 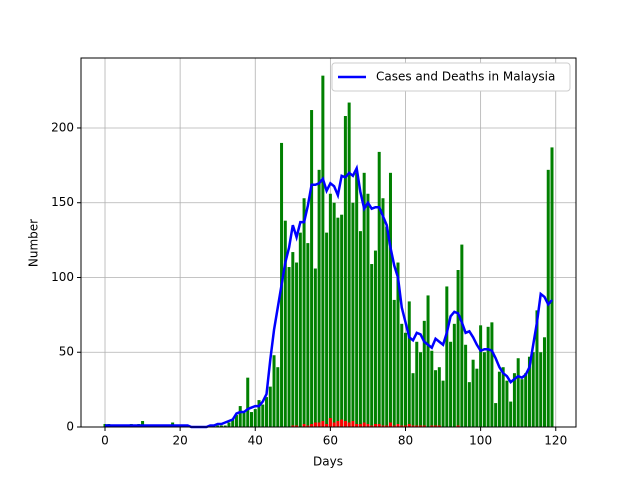 I want to click on x-tick-label: 120, so click(x=555, y=441).